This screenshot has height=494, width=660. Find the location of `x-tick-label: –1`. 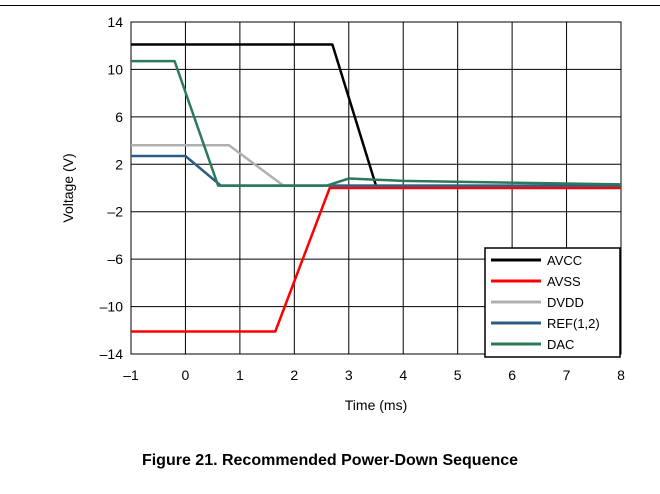

x-tick-label: –1 is located at coordinates (131, 375).